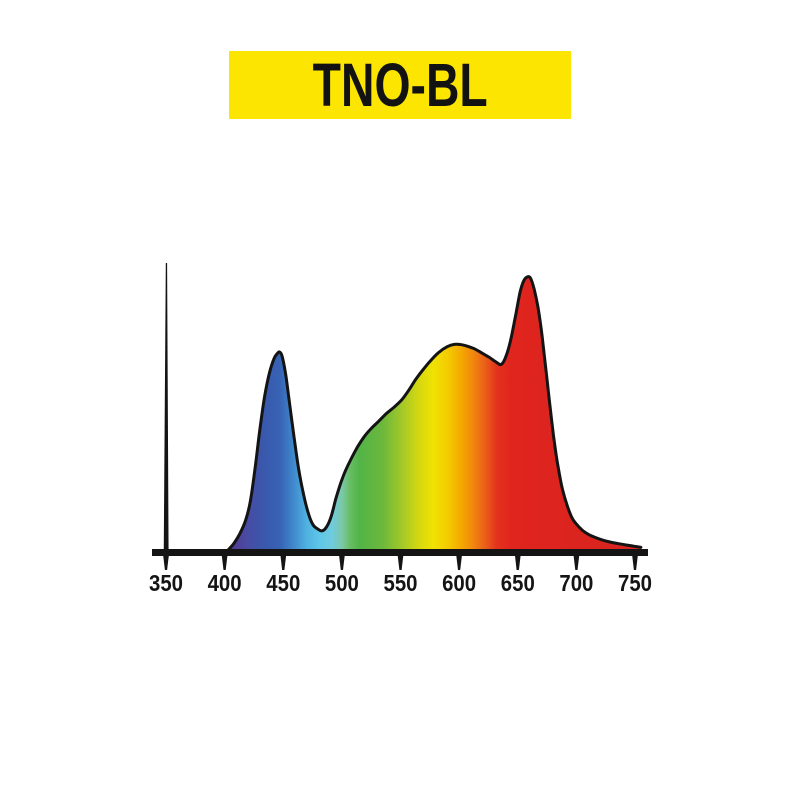 The image size is (800, 800). I want to click on x-axis-labels: 350 400 450 500 550 600 650 700 750, so click(400, 583).